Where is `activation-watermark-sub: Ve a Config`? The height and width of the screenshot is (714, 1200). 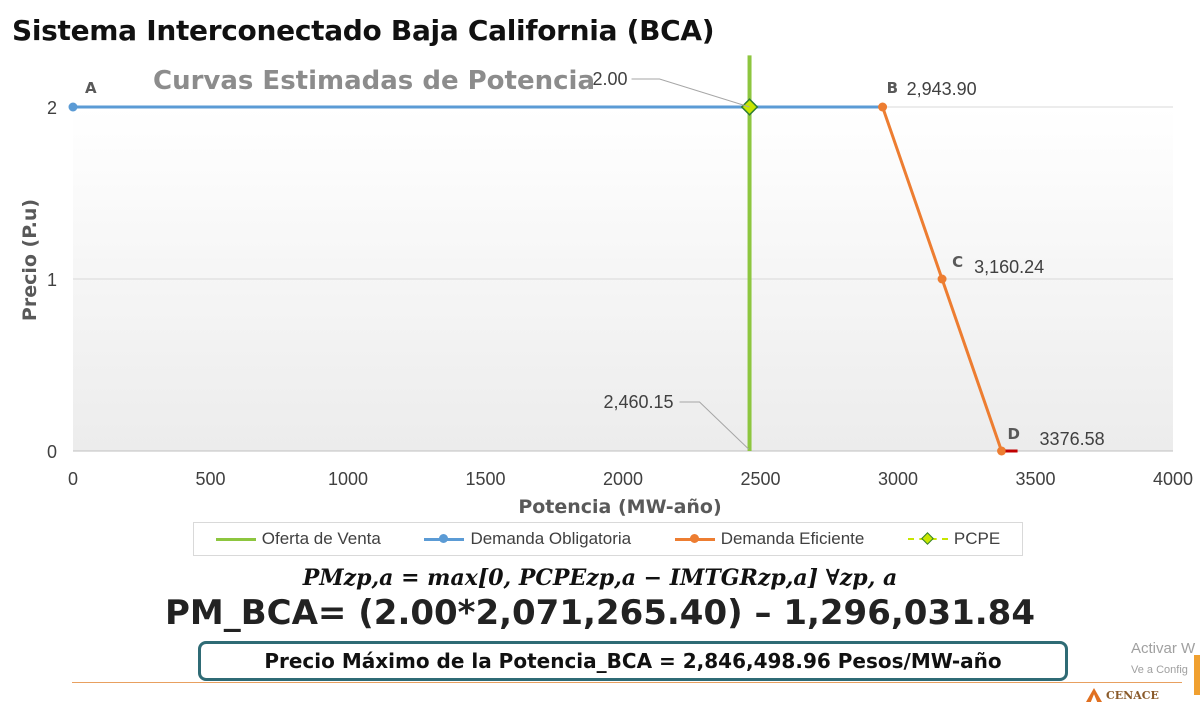
activation-watermark-sub: Ve a Config is located at coordinates (1159, 670).